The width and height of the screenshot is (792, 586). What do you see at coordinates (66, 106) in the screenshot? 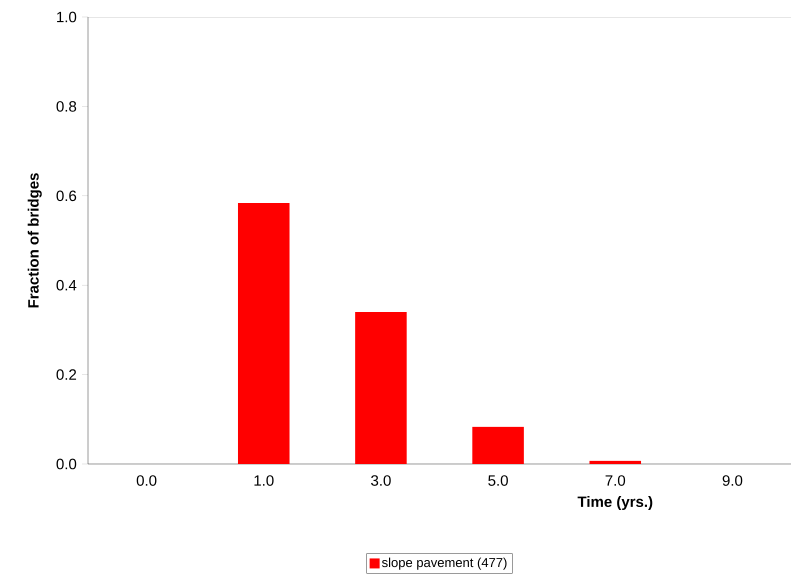
I see `y-tick-label: 0.8` at bounding box center [66, 106].